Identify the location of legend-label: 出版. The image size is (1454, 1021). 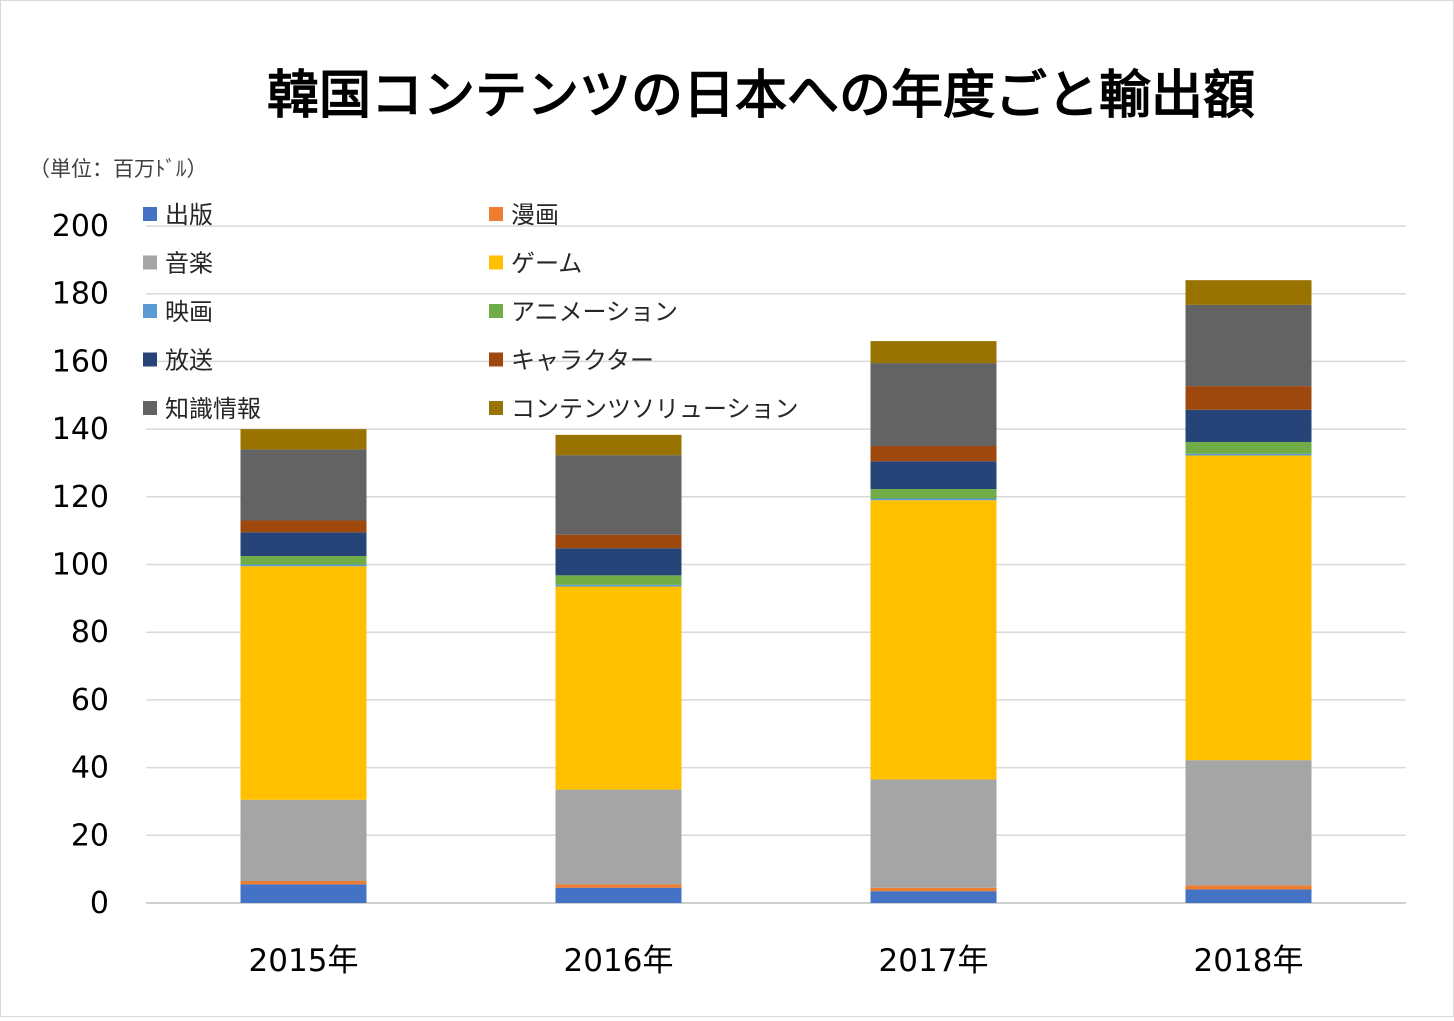
(189, 215).